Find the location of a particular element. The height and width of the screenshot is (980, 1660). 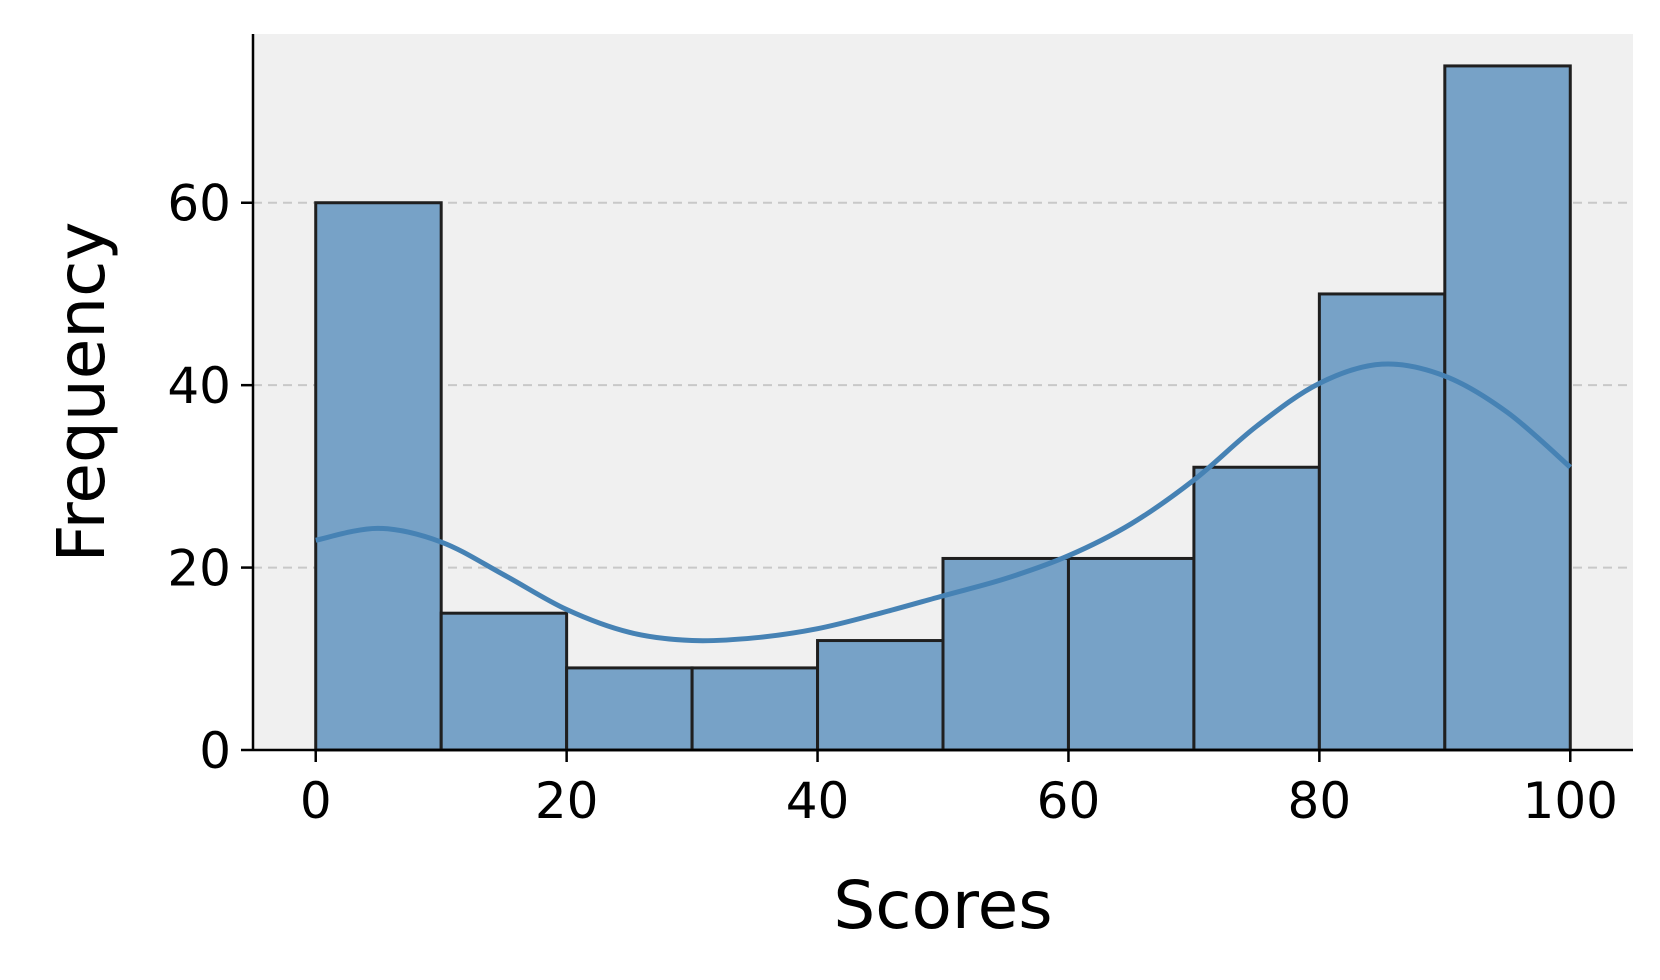

x-tick-label: 80 is located at coordinates (1320, 801).